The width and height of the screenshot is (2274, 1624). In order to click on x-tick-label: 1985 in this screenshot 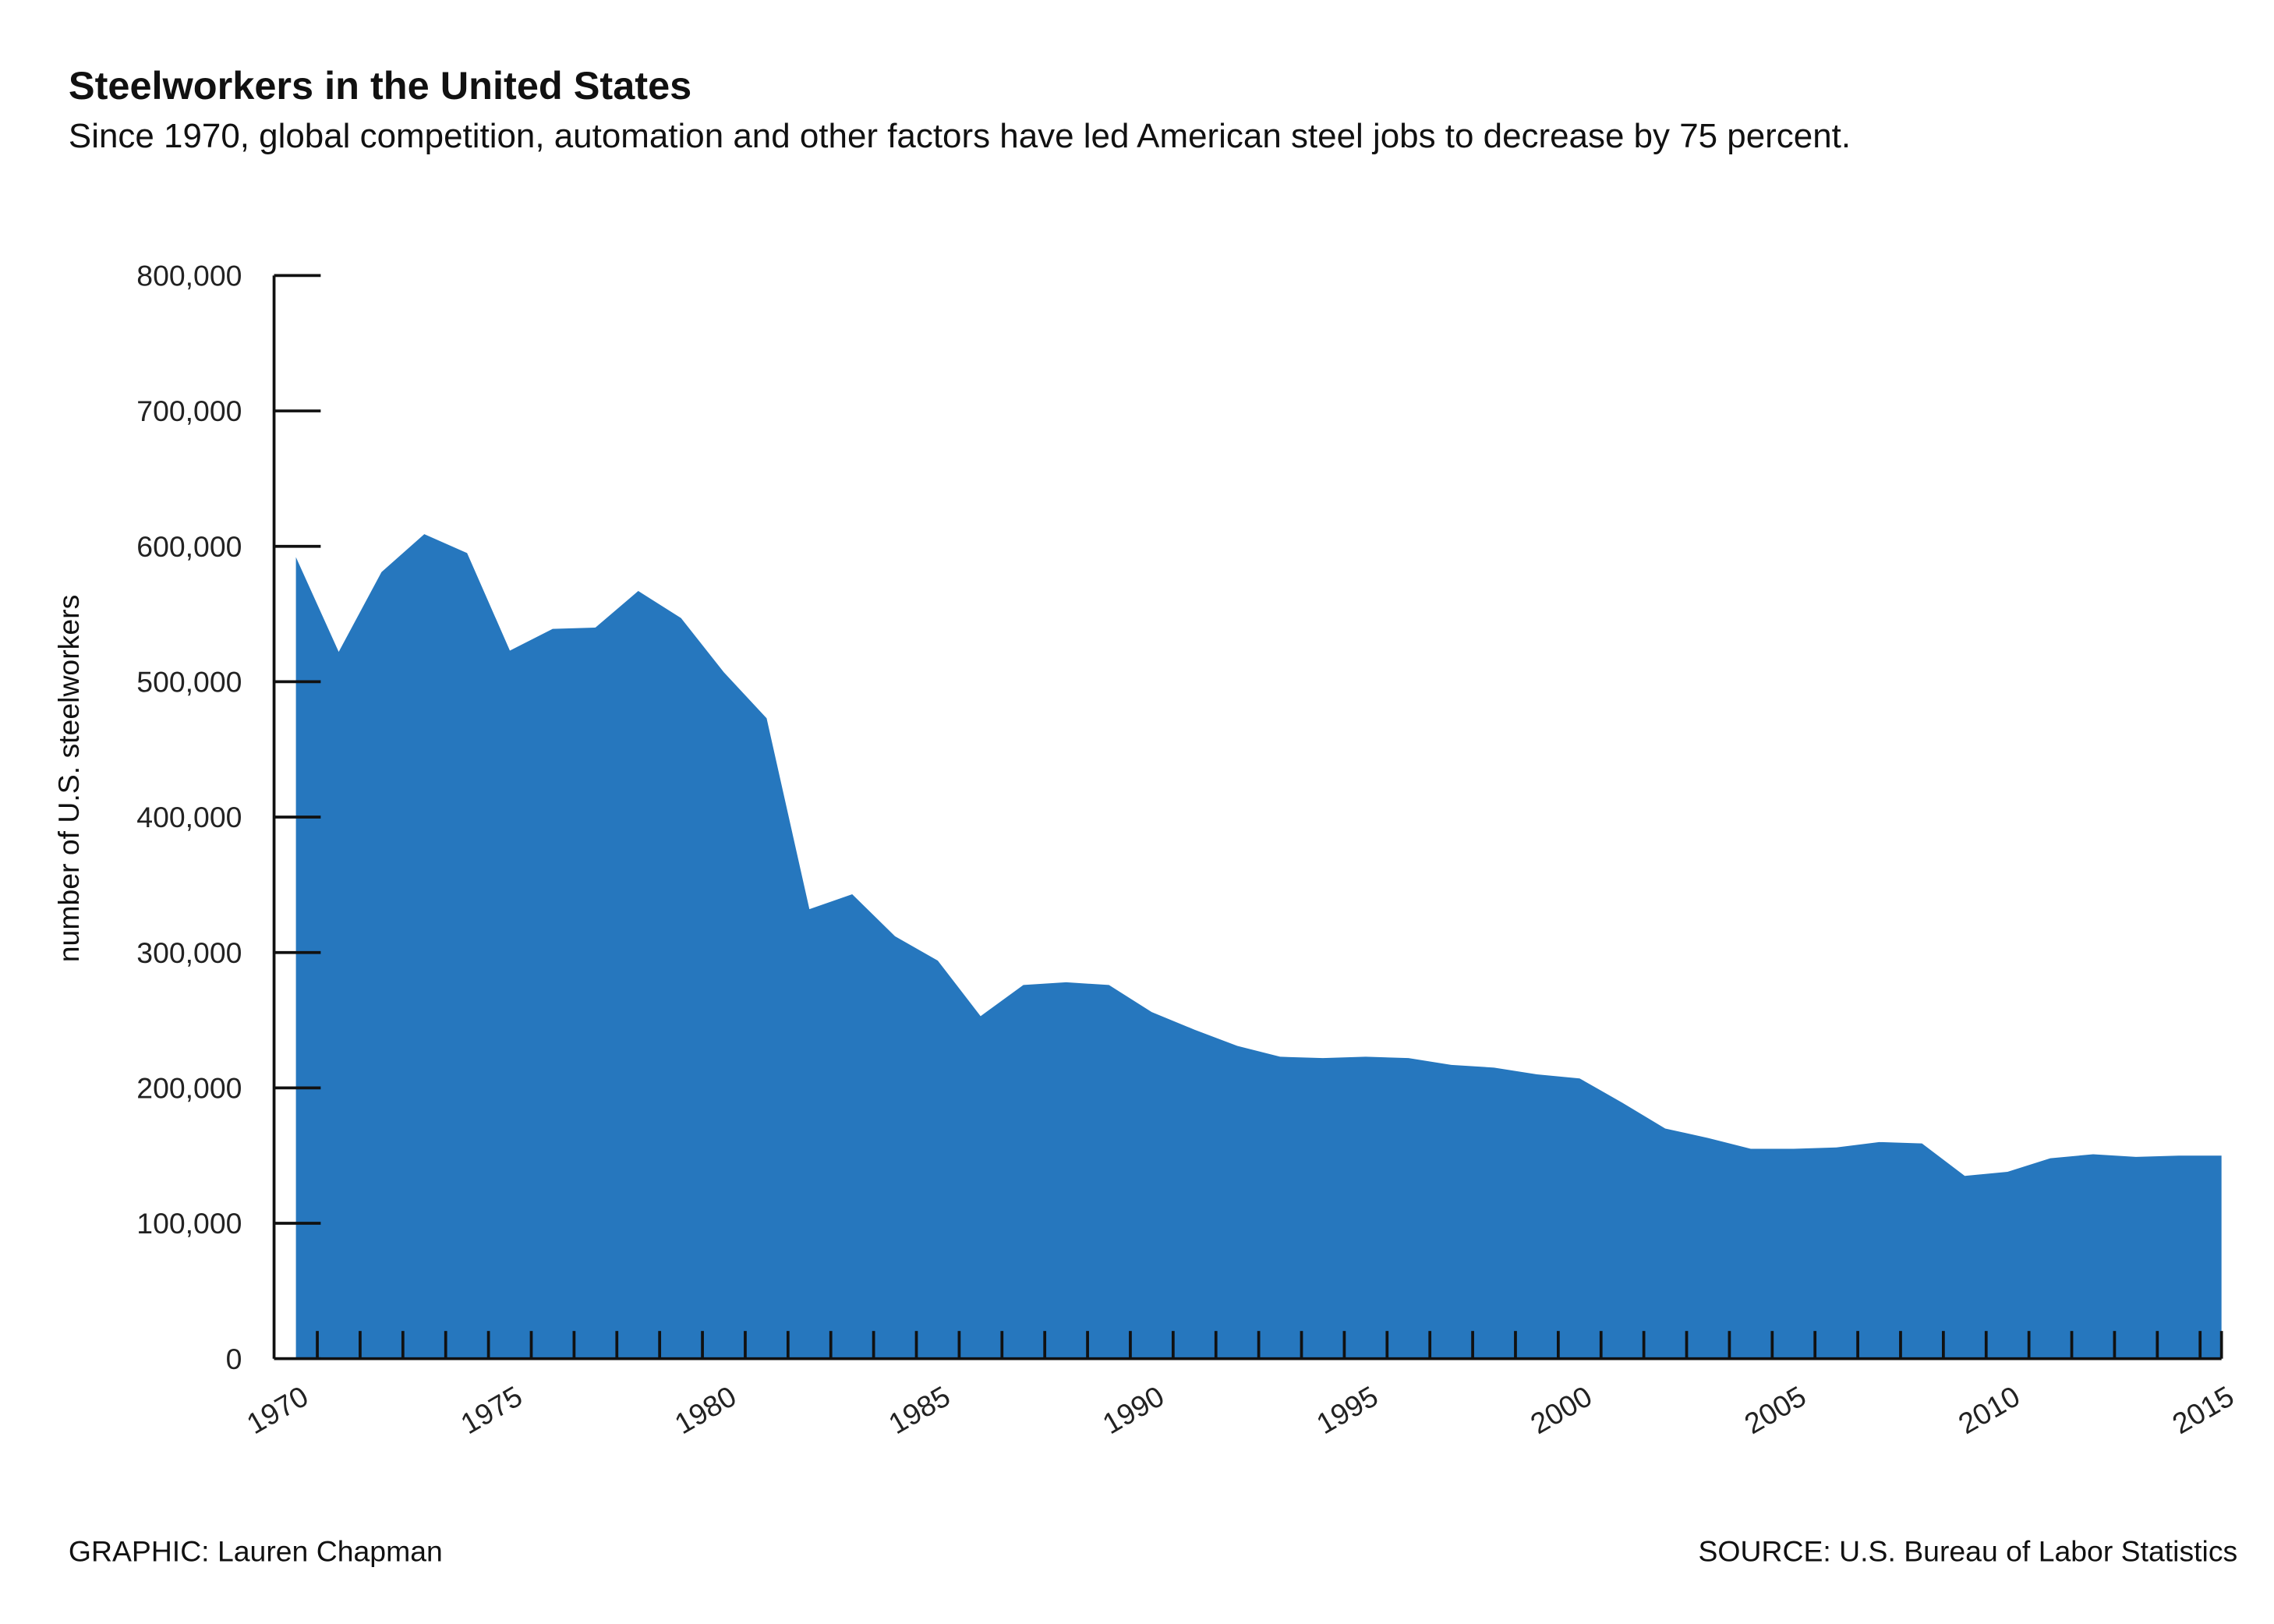, I will do `click(919, 1409)`.